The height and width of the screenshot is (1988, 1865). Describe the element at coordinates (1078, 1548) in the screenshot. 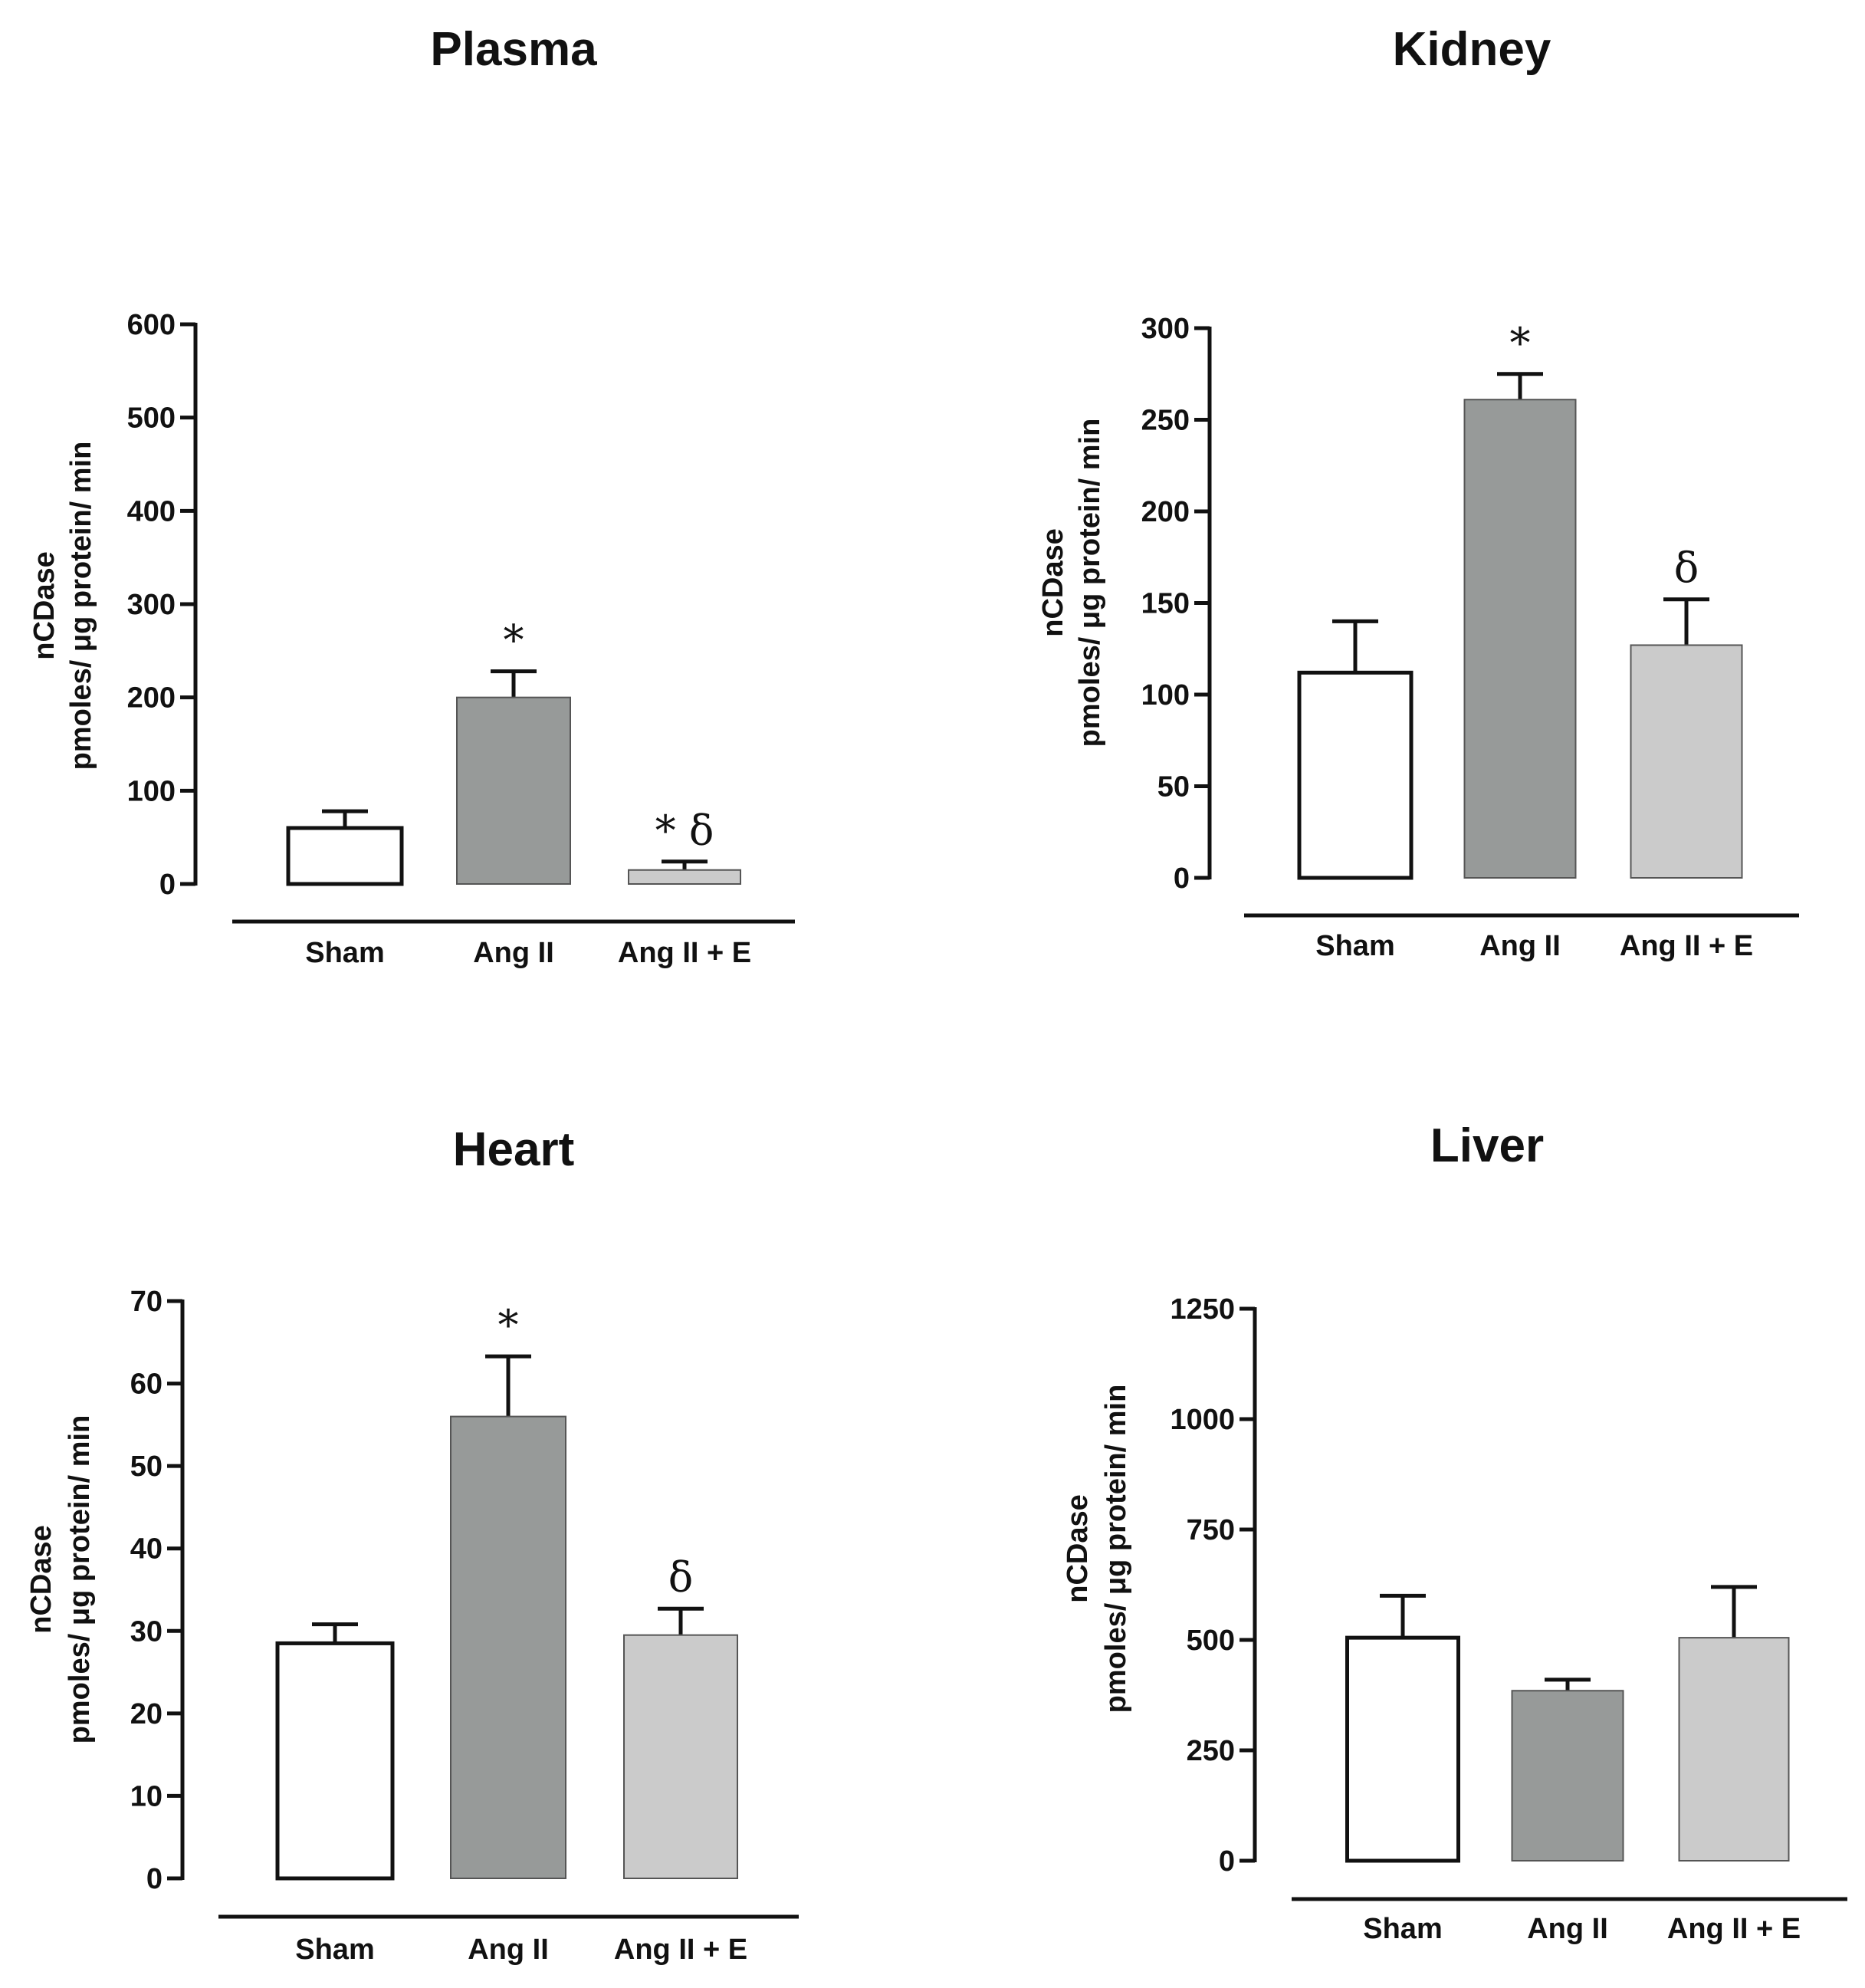

I see `liver-y-axis-label: nCDase` at that location.